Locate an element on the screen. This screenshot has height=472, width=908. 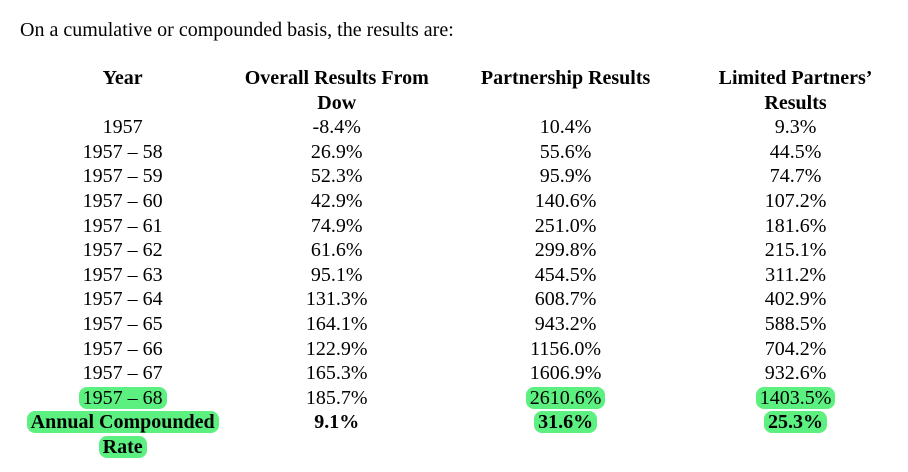
annual-compounded-row: Annual Compounded 9.1% 31.6% 25.3% is located at coordinates (464, 422).